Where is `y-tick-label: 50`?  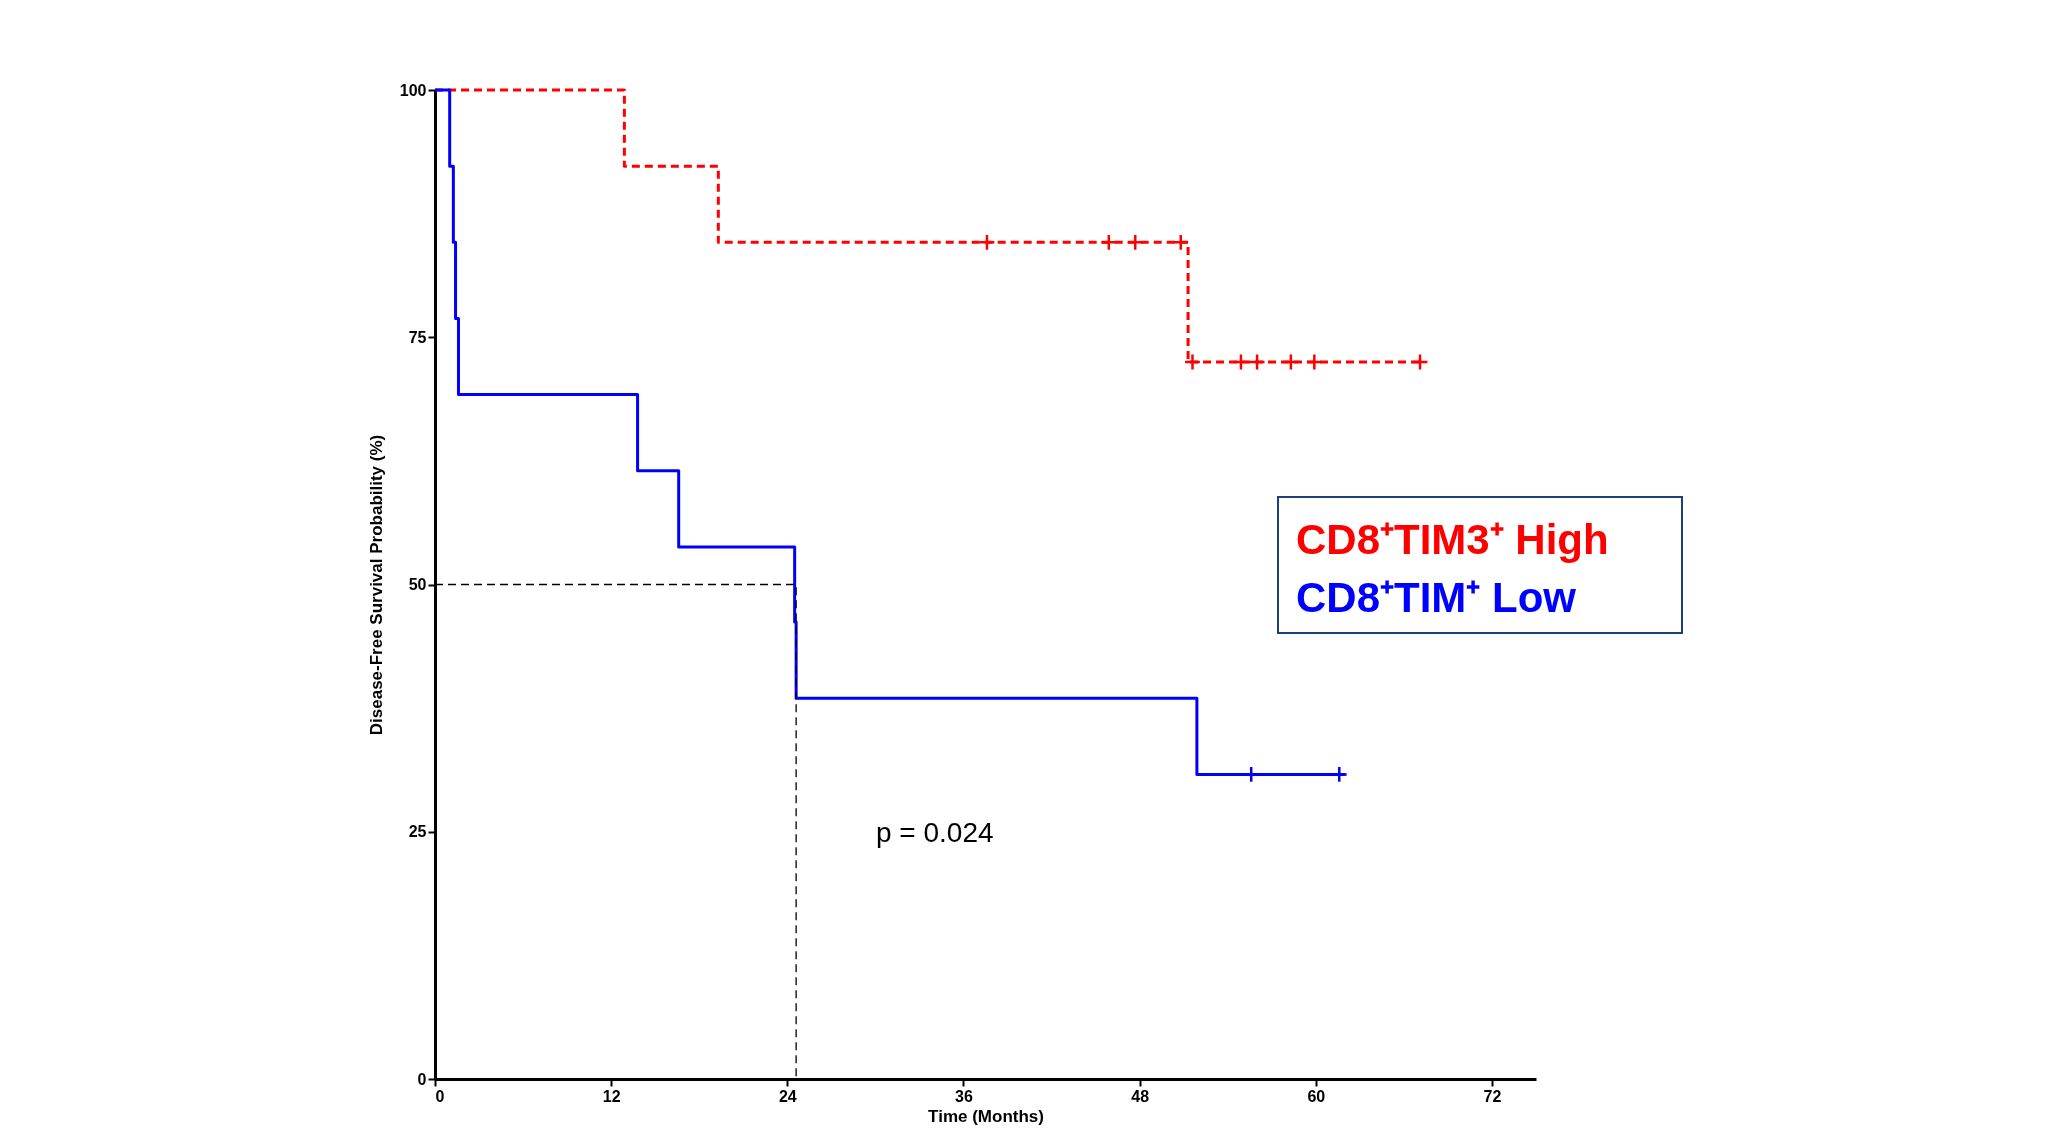
y-tick-label: 50 is located at coordinates (417, 584).